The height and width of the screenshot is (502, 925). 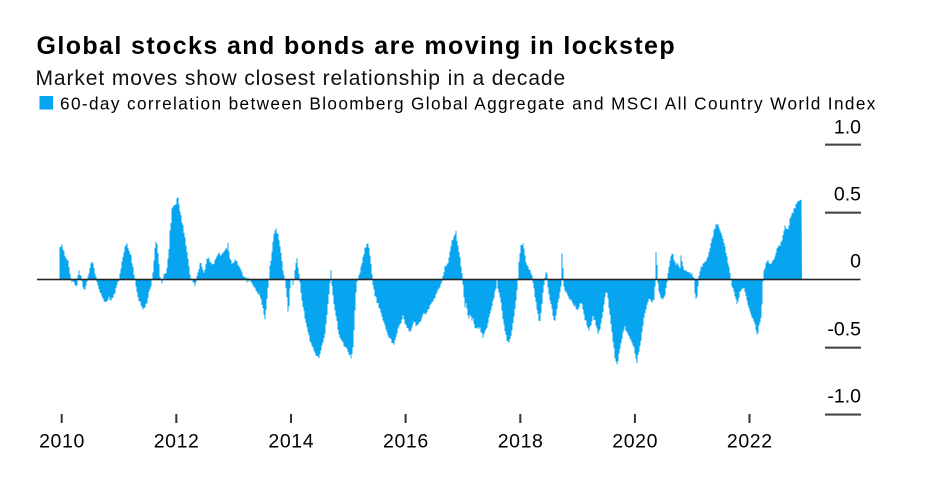 I want to click on svg-text: 2010, so click(x=62, y=442).